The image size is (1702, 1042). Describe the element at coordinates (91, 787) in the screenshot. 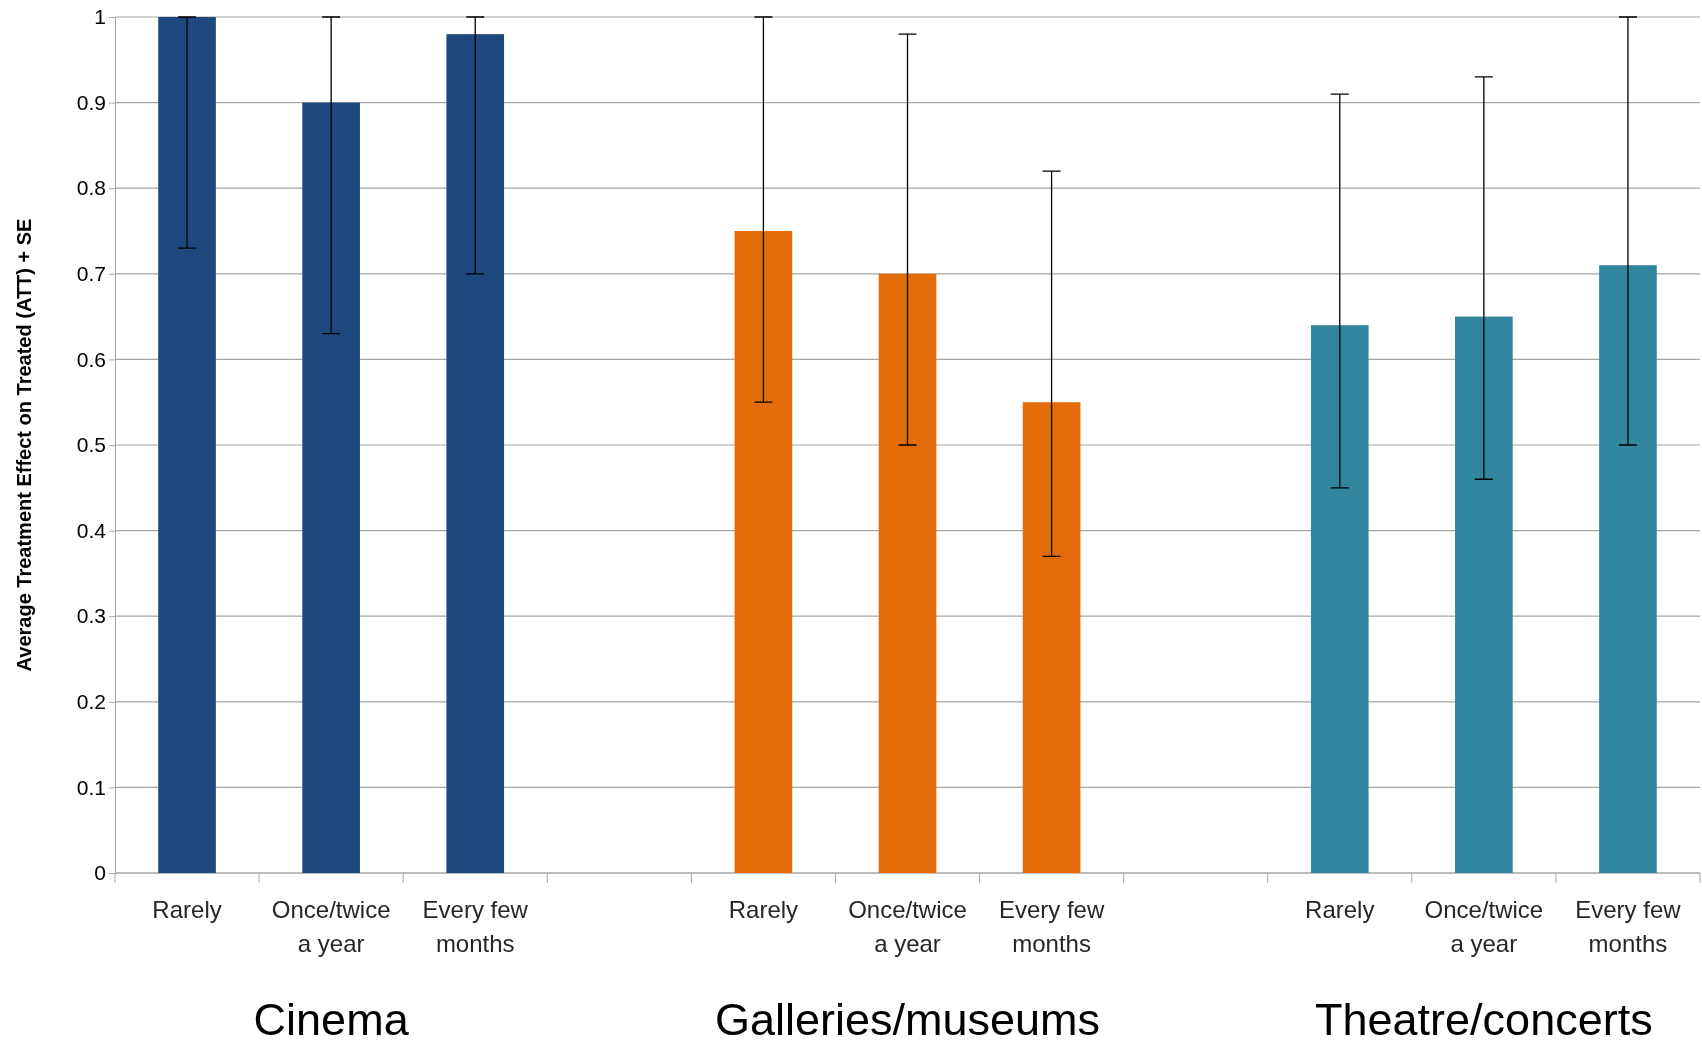

I see `y-tick-label: 0.1` at that location.